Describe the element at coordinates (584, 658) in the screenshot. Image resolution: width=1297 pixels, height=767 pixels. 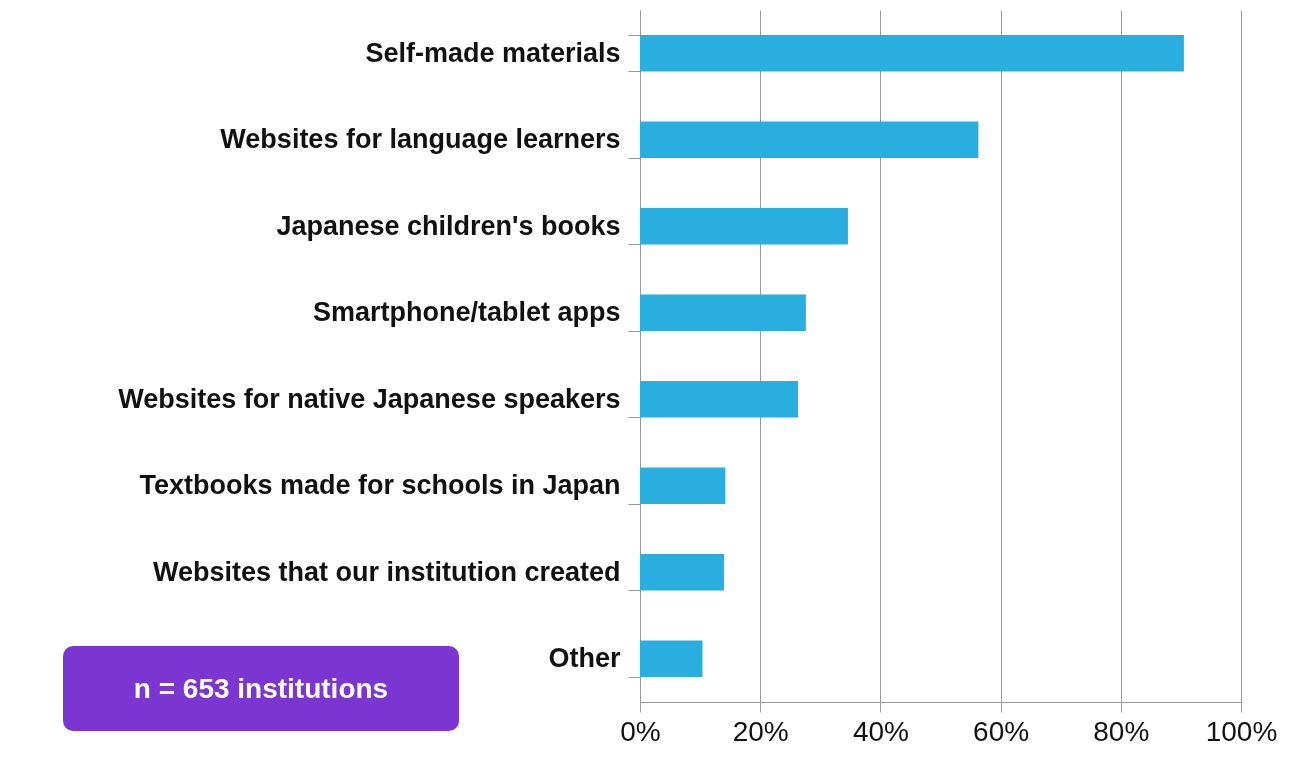
I see `y-tick-label: Other` at that location.